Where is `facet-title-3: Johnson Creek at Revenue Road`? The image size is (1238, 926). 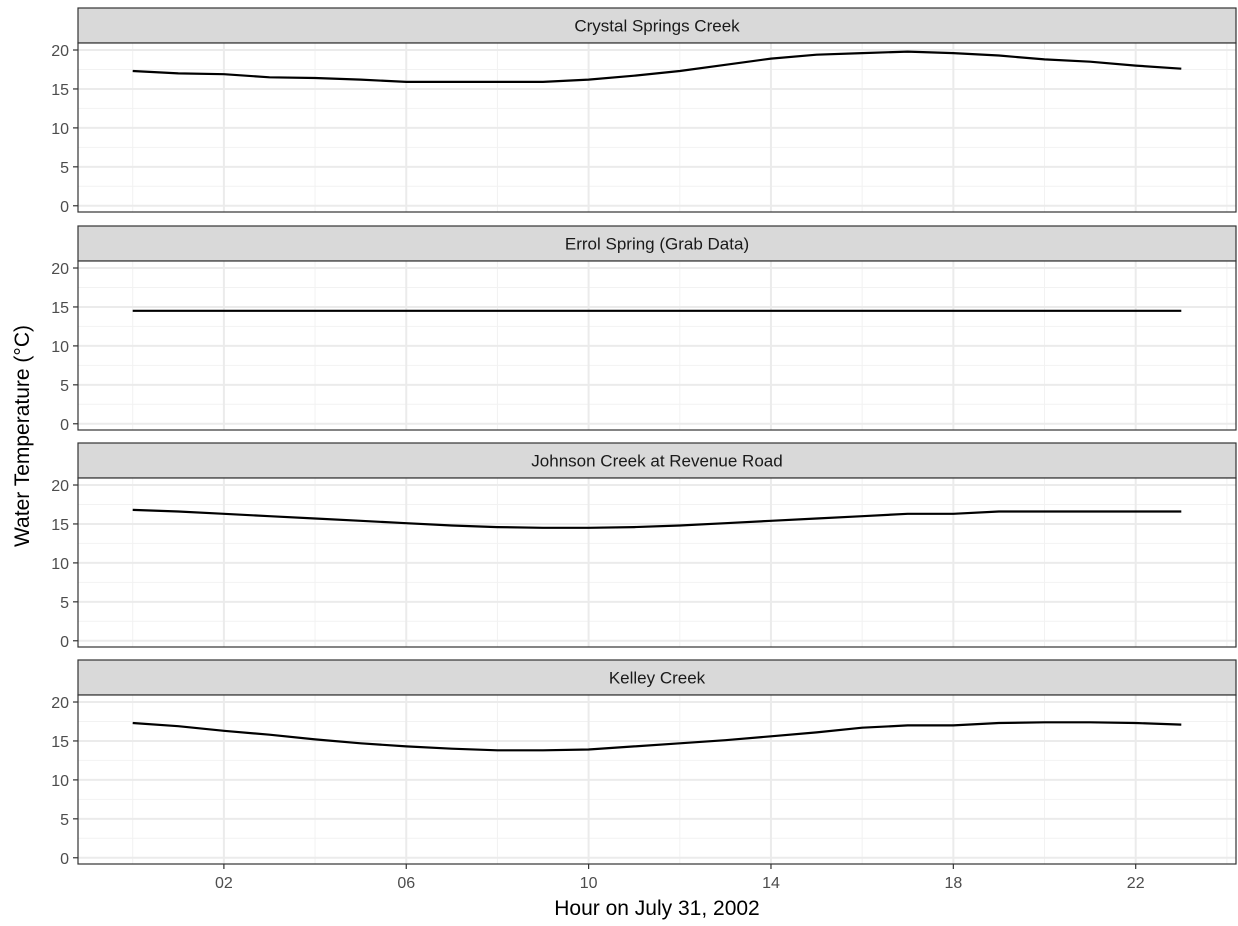
facet-title-3: Johnson Creek at Revenue Road is located at coordinates (656, 461).